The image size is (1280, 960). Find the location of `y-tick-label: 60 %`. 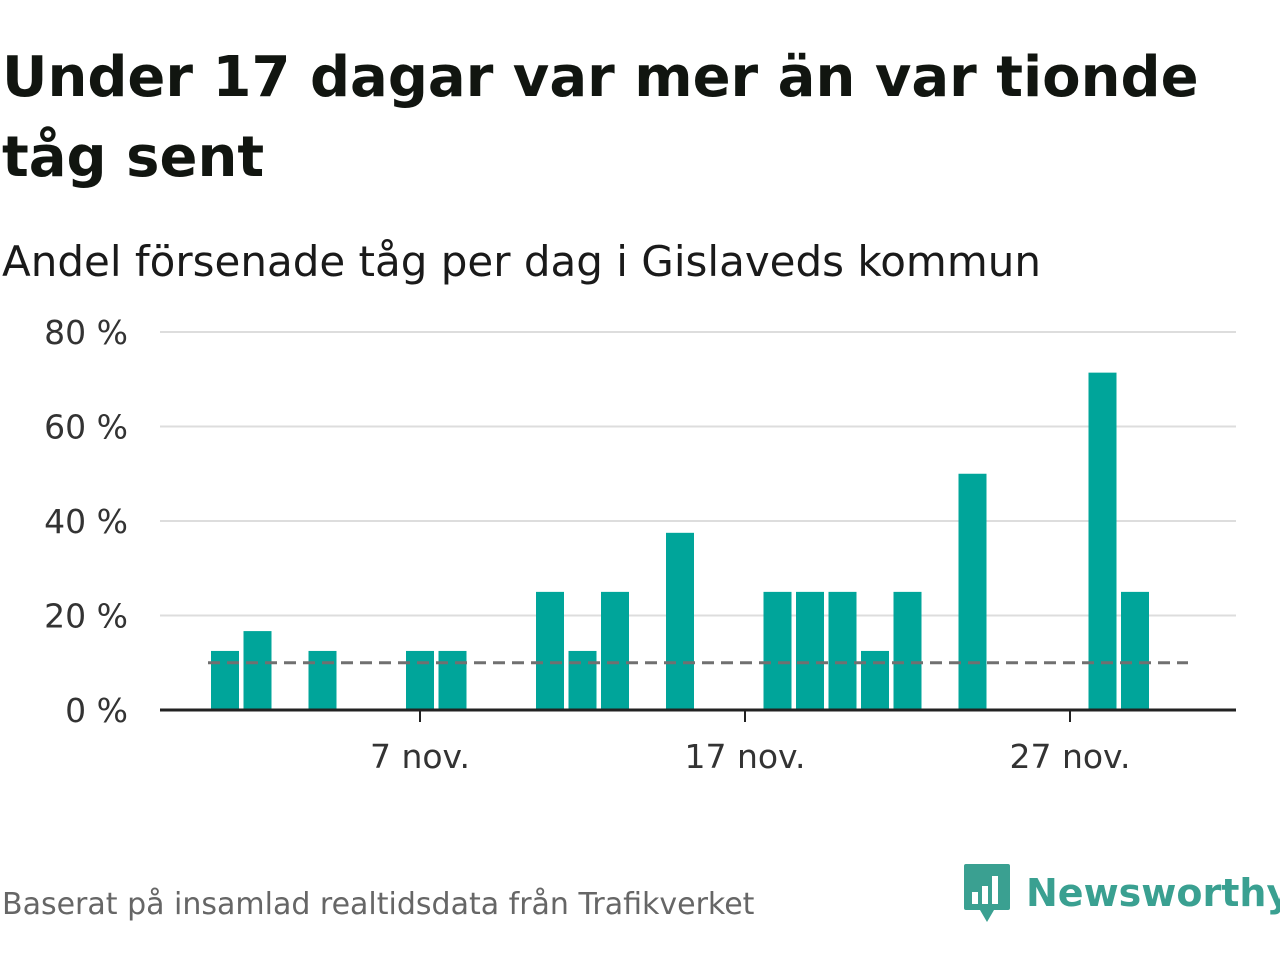

y-tick-label: 60 % is located at coordinates (86, 427).